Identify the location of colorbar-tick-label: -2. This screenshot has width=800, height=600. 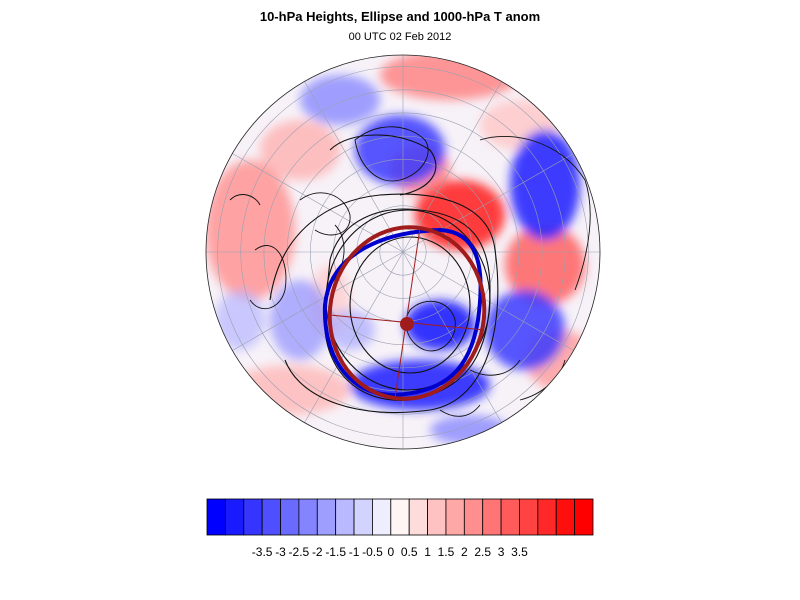
(317, 552).